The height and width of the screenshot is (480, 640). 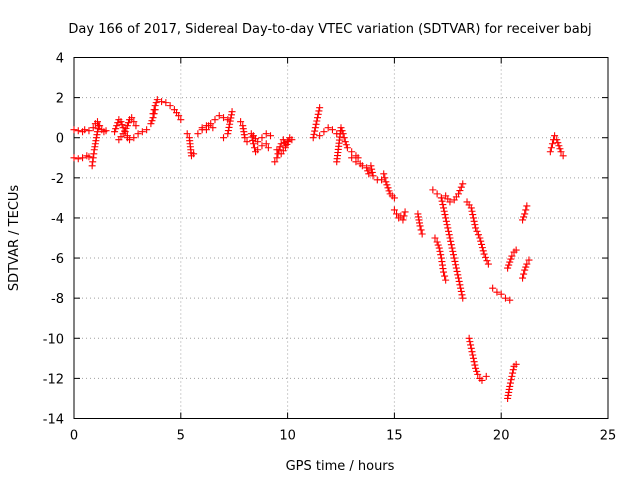 What do you see at coordinates (394, 436) in the screenshot?
I see `x-tick-label: 15` at bounding box center [394, 436].